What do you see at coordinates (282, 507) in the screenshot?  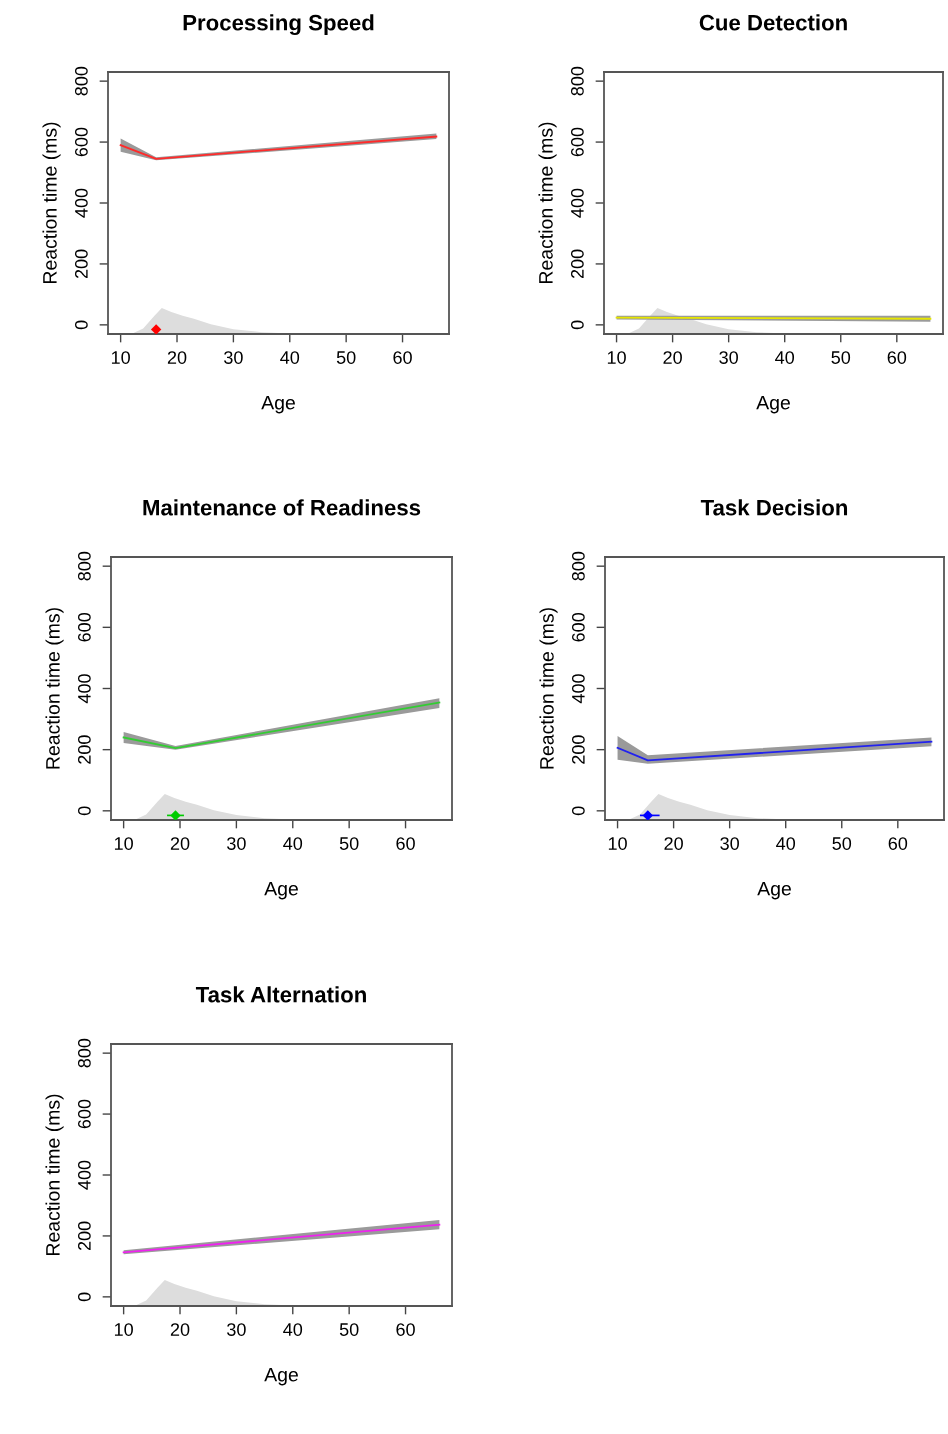 I see `chart-title: Maintenance of Readiness` at bounding box center [282, 507].